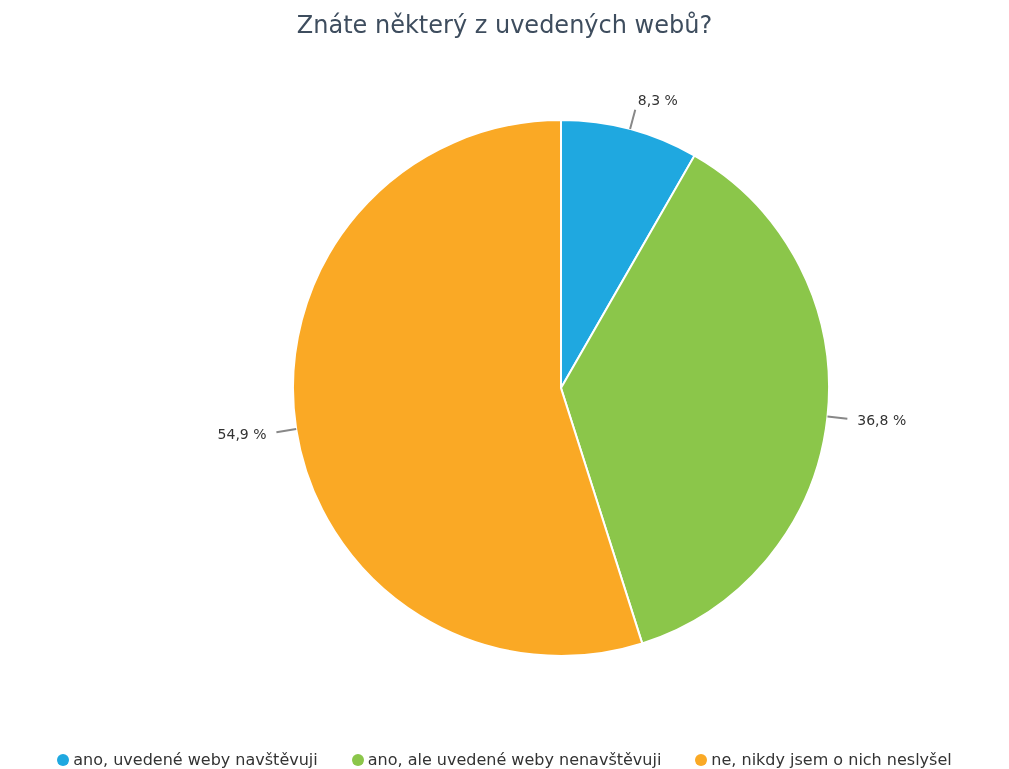 This screenshot has height=769, width=1009. I want to click on data-label: 36,8 %, so click(882, 419).